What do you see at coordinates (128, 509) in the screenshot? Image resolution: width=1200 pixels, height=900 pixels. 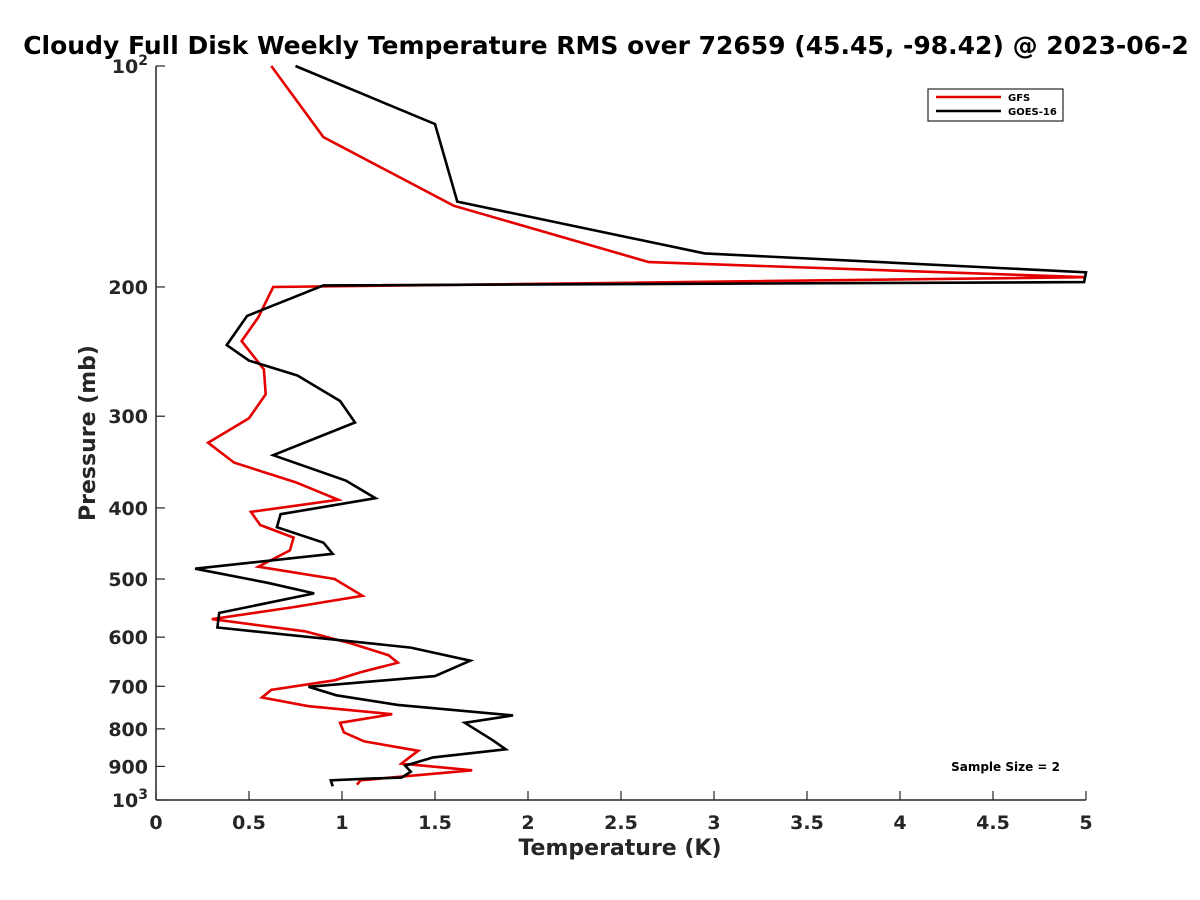 I see `y-tick-label: 400` at bounding box center [128, 509].